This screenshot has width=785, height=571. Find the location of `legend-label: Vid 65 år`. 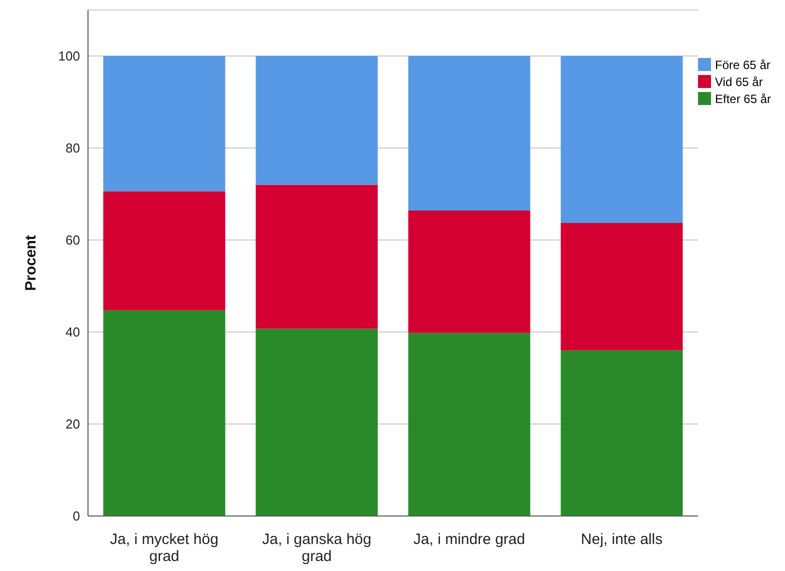

legend-label: Vid 65 år is located at coordinates (739, 81).